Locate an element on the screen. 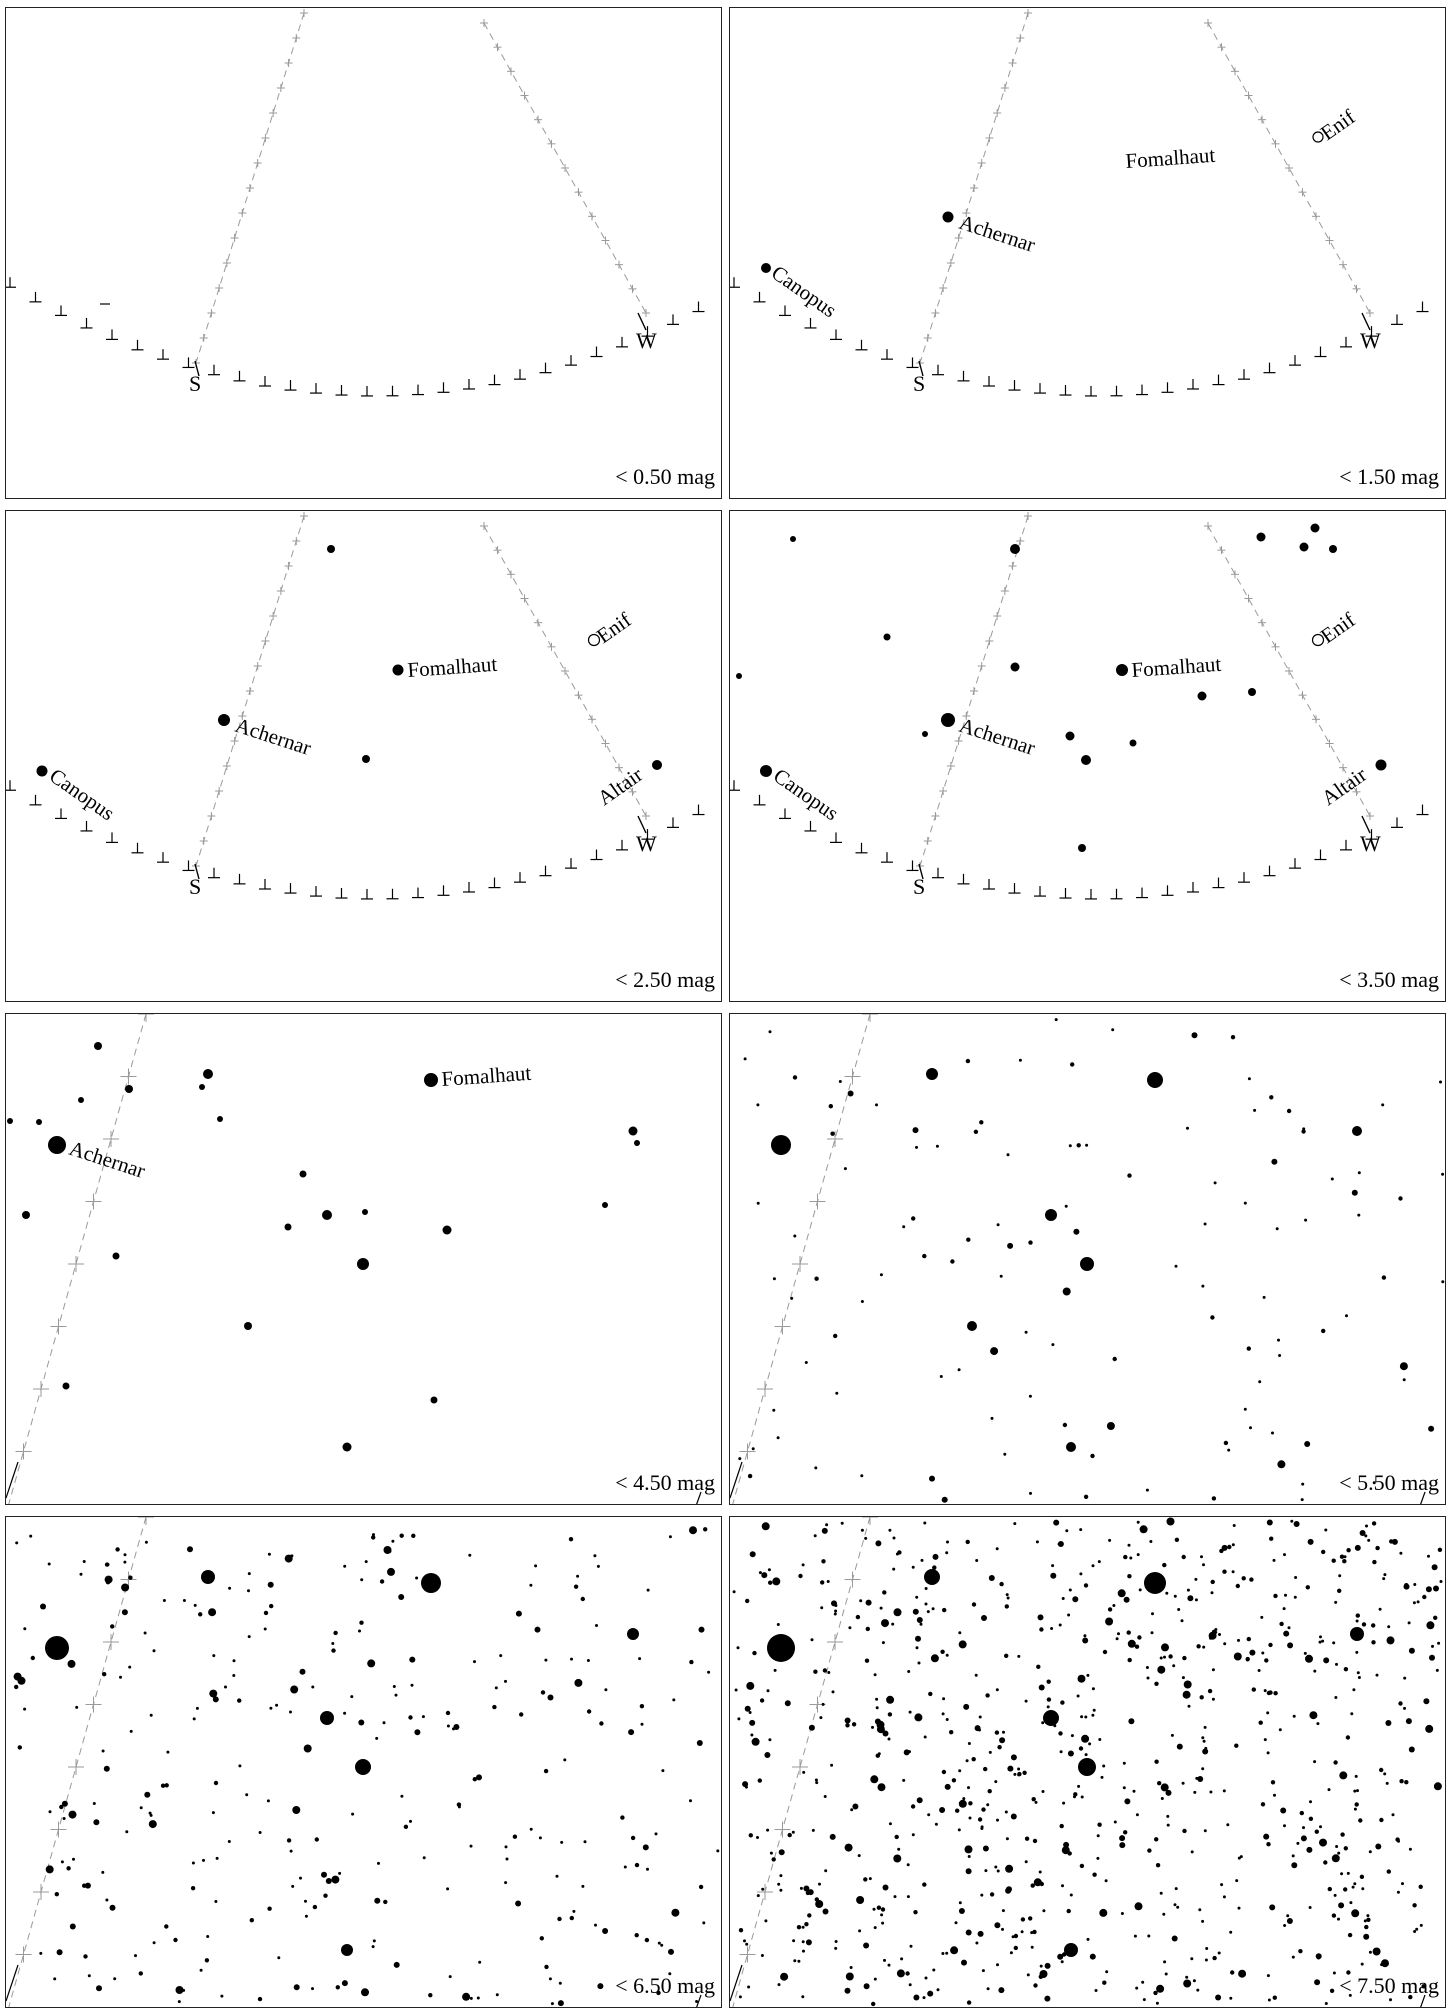 Image resolution: width=1450 pixels, height=2008 pixels. horizon-edge is located at coordinates (12, 1983).